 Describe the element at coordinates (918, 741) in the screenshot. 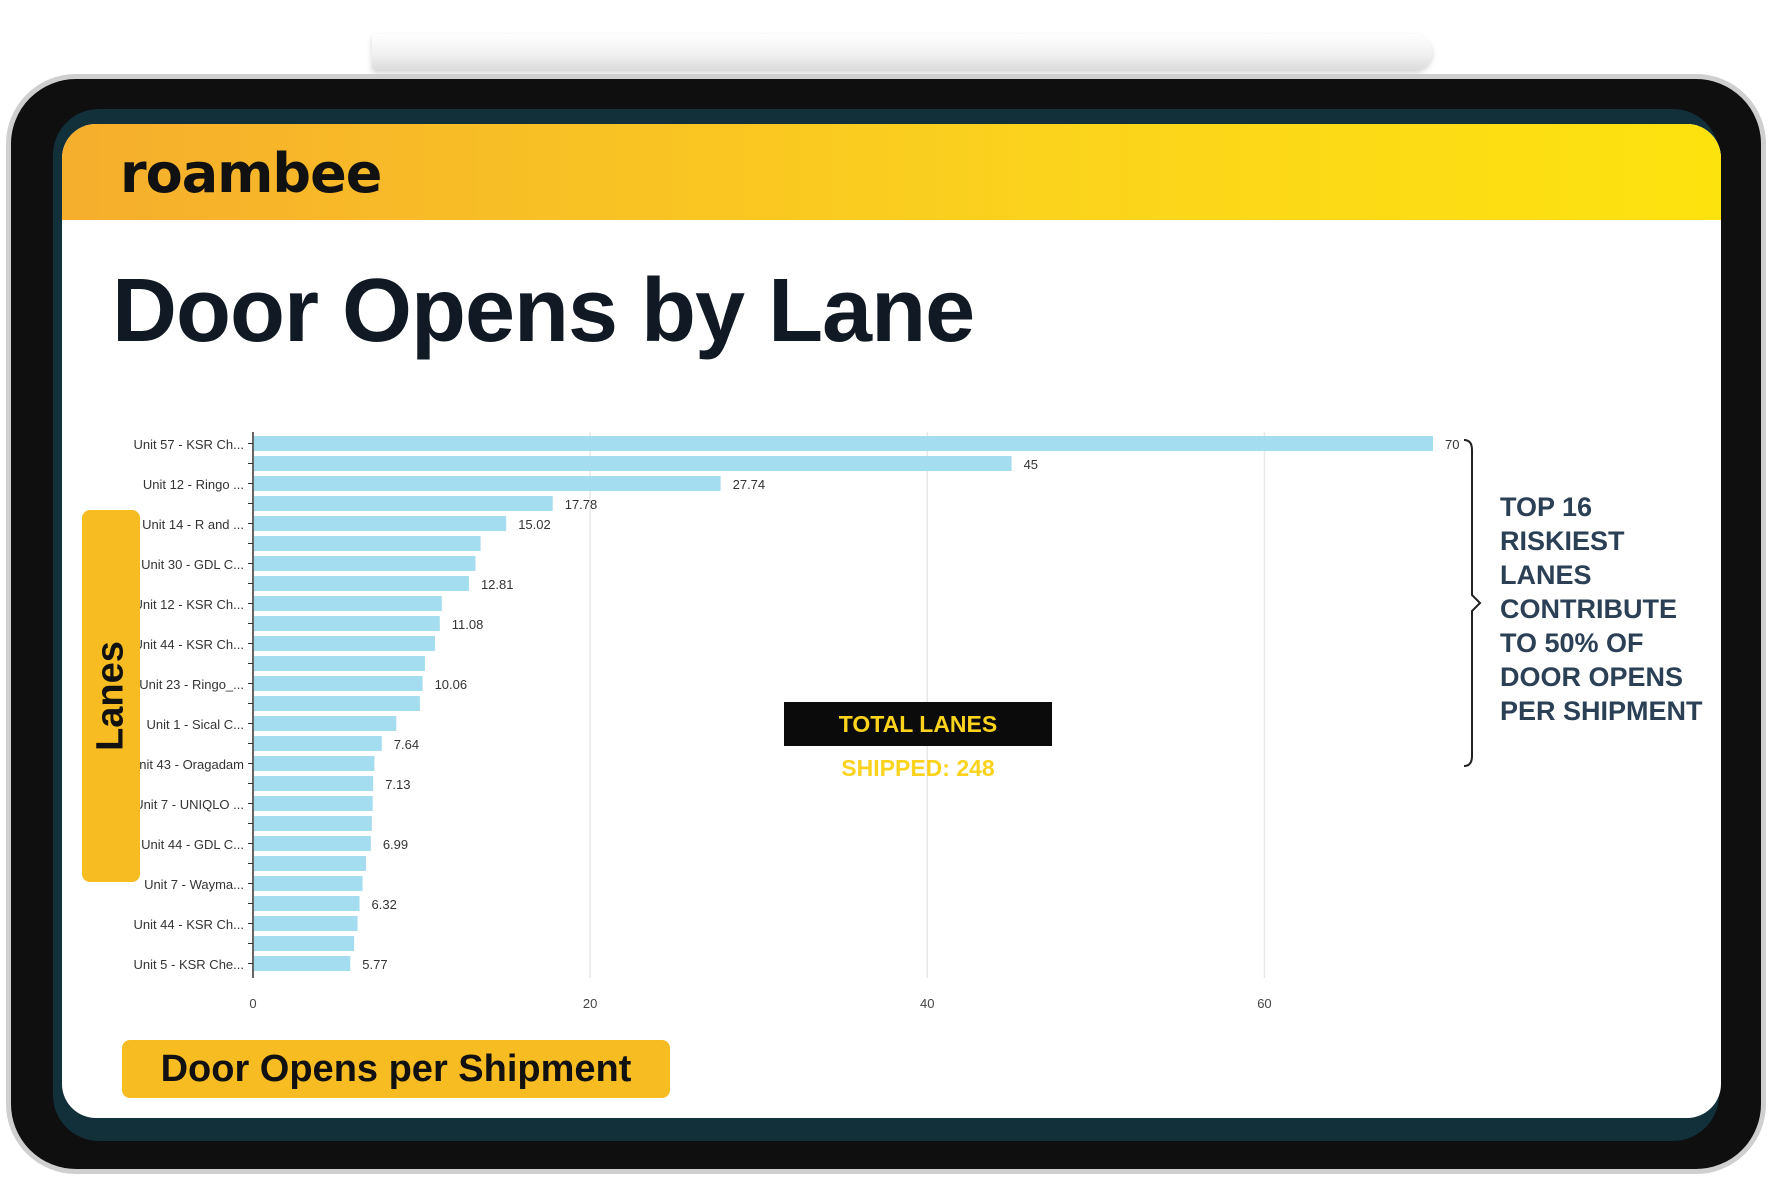

I see `total-lanes-badge: TOTAL LANES SHIPPED: 248` at that location.